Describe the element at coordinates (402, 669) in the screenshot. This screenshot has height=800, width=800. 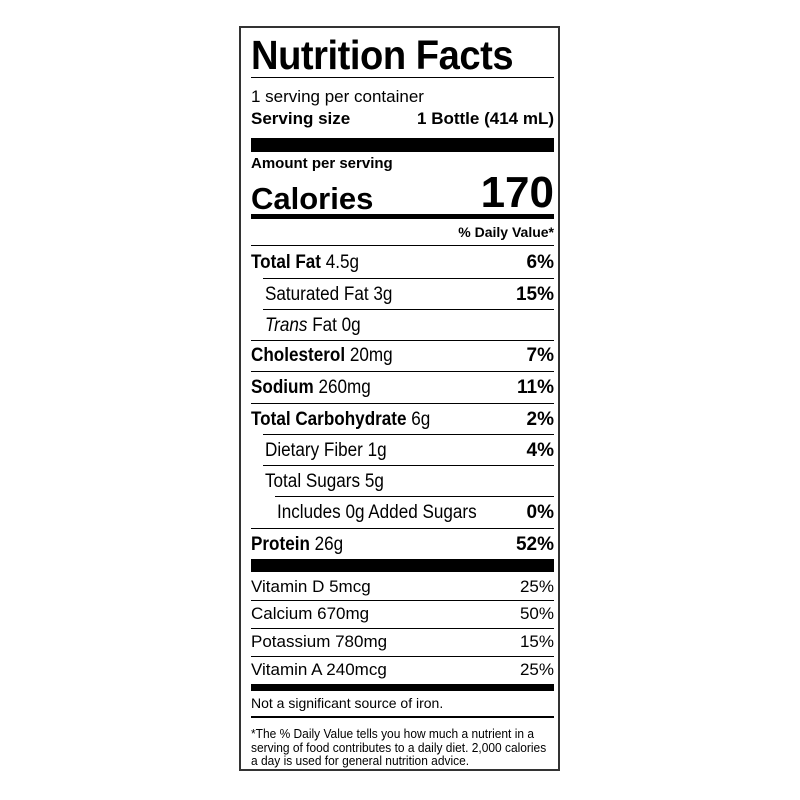
I see `vitamin-row: Vitamin A 240mcg 25%` at that location.